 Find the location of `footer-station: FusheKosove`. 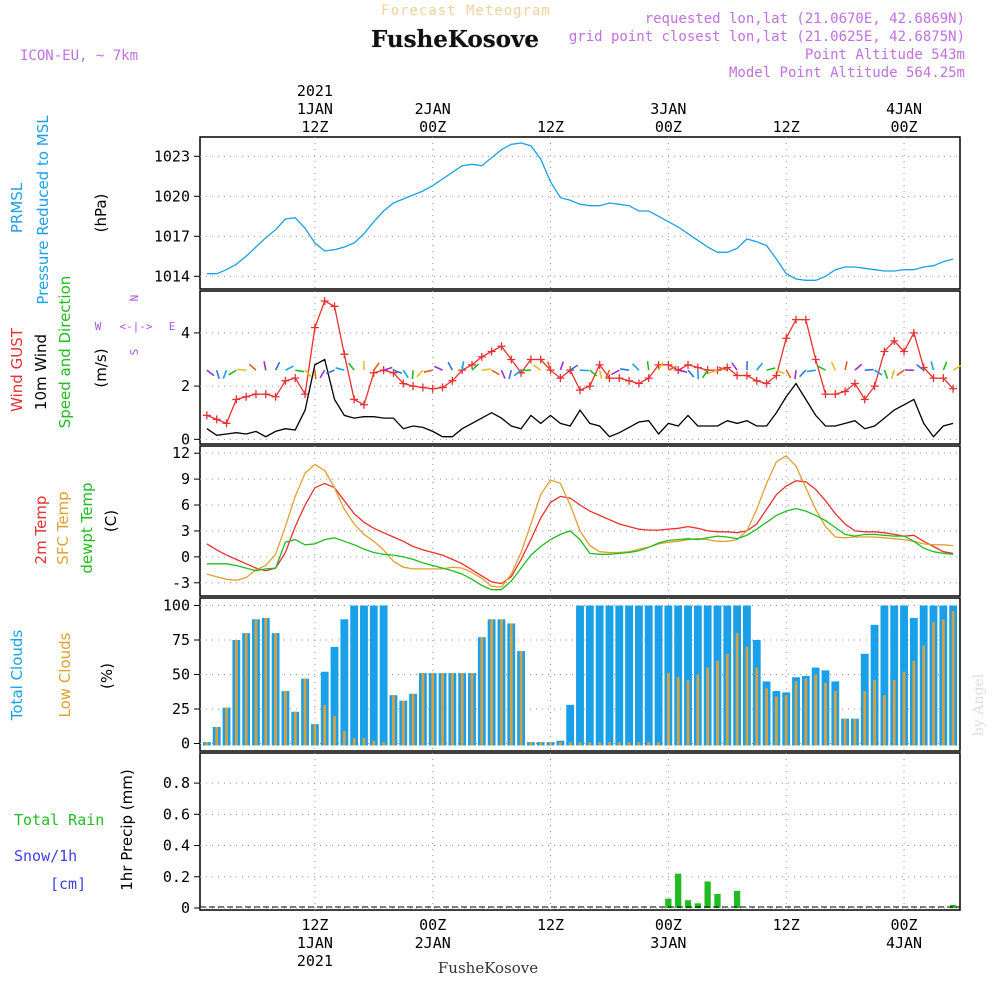

footer-station: FusheKosove is located at coordinates (488, 968).